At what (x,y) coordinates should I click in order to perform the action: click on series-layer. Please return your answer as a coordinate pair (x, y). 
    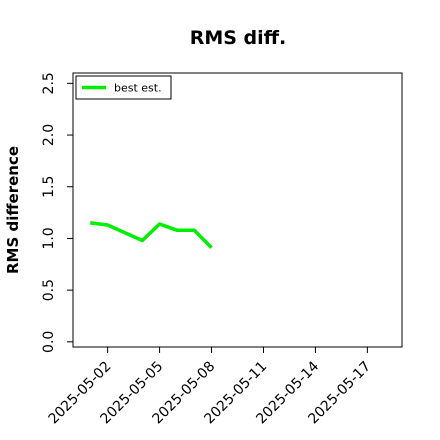
    Looking at the image, I should click on (151, 235).